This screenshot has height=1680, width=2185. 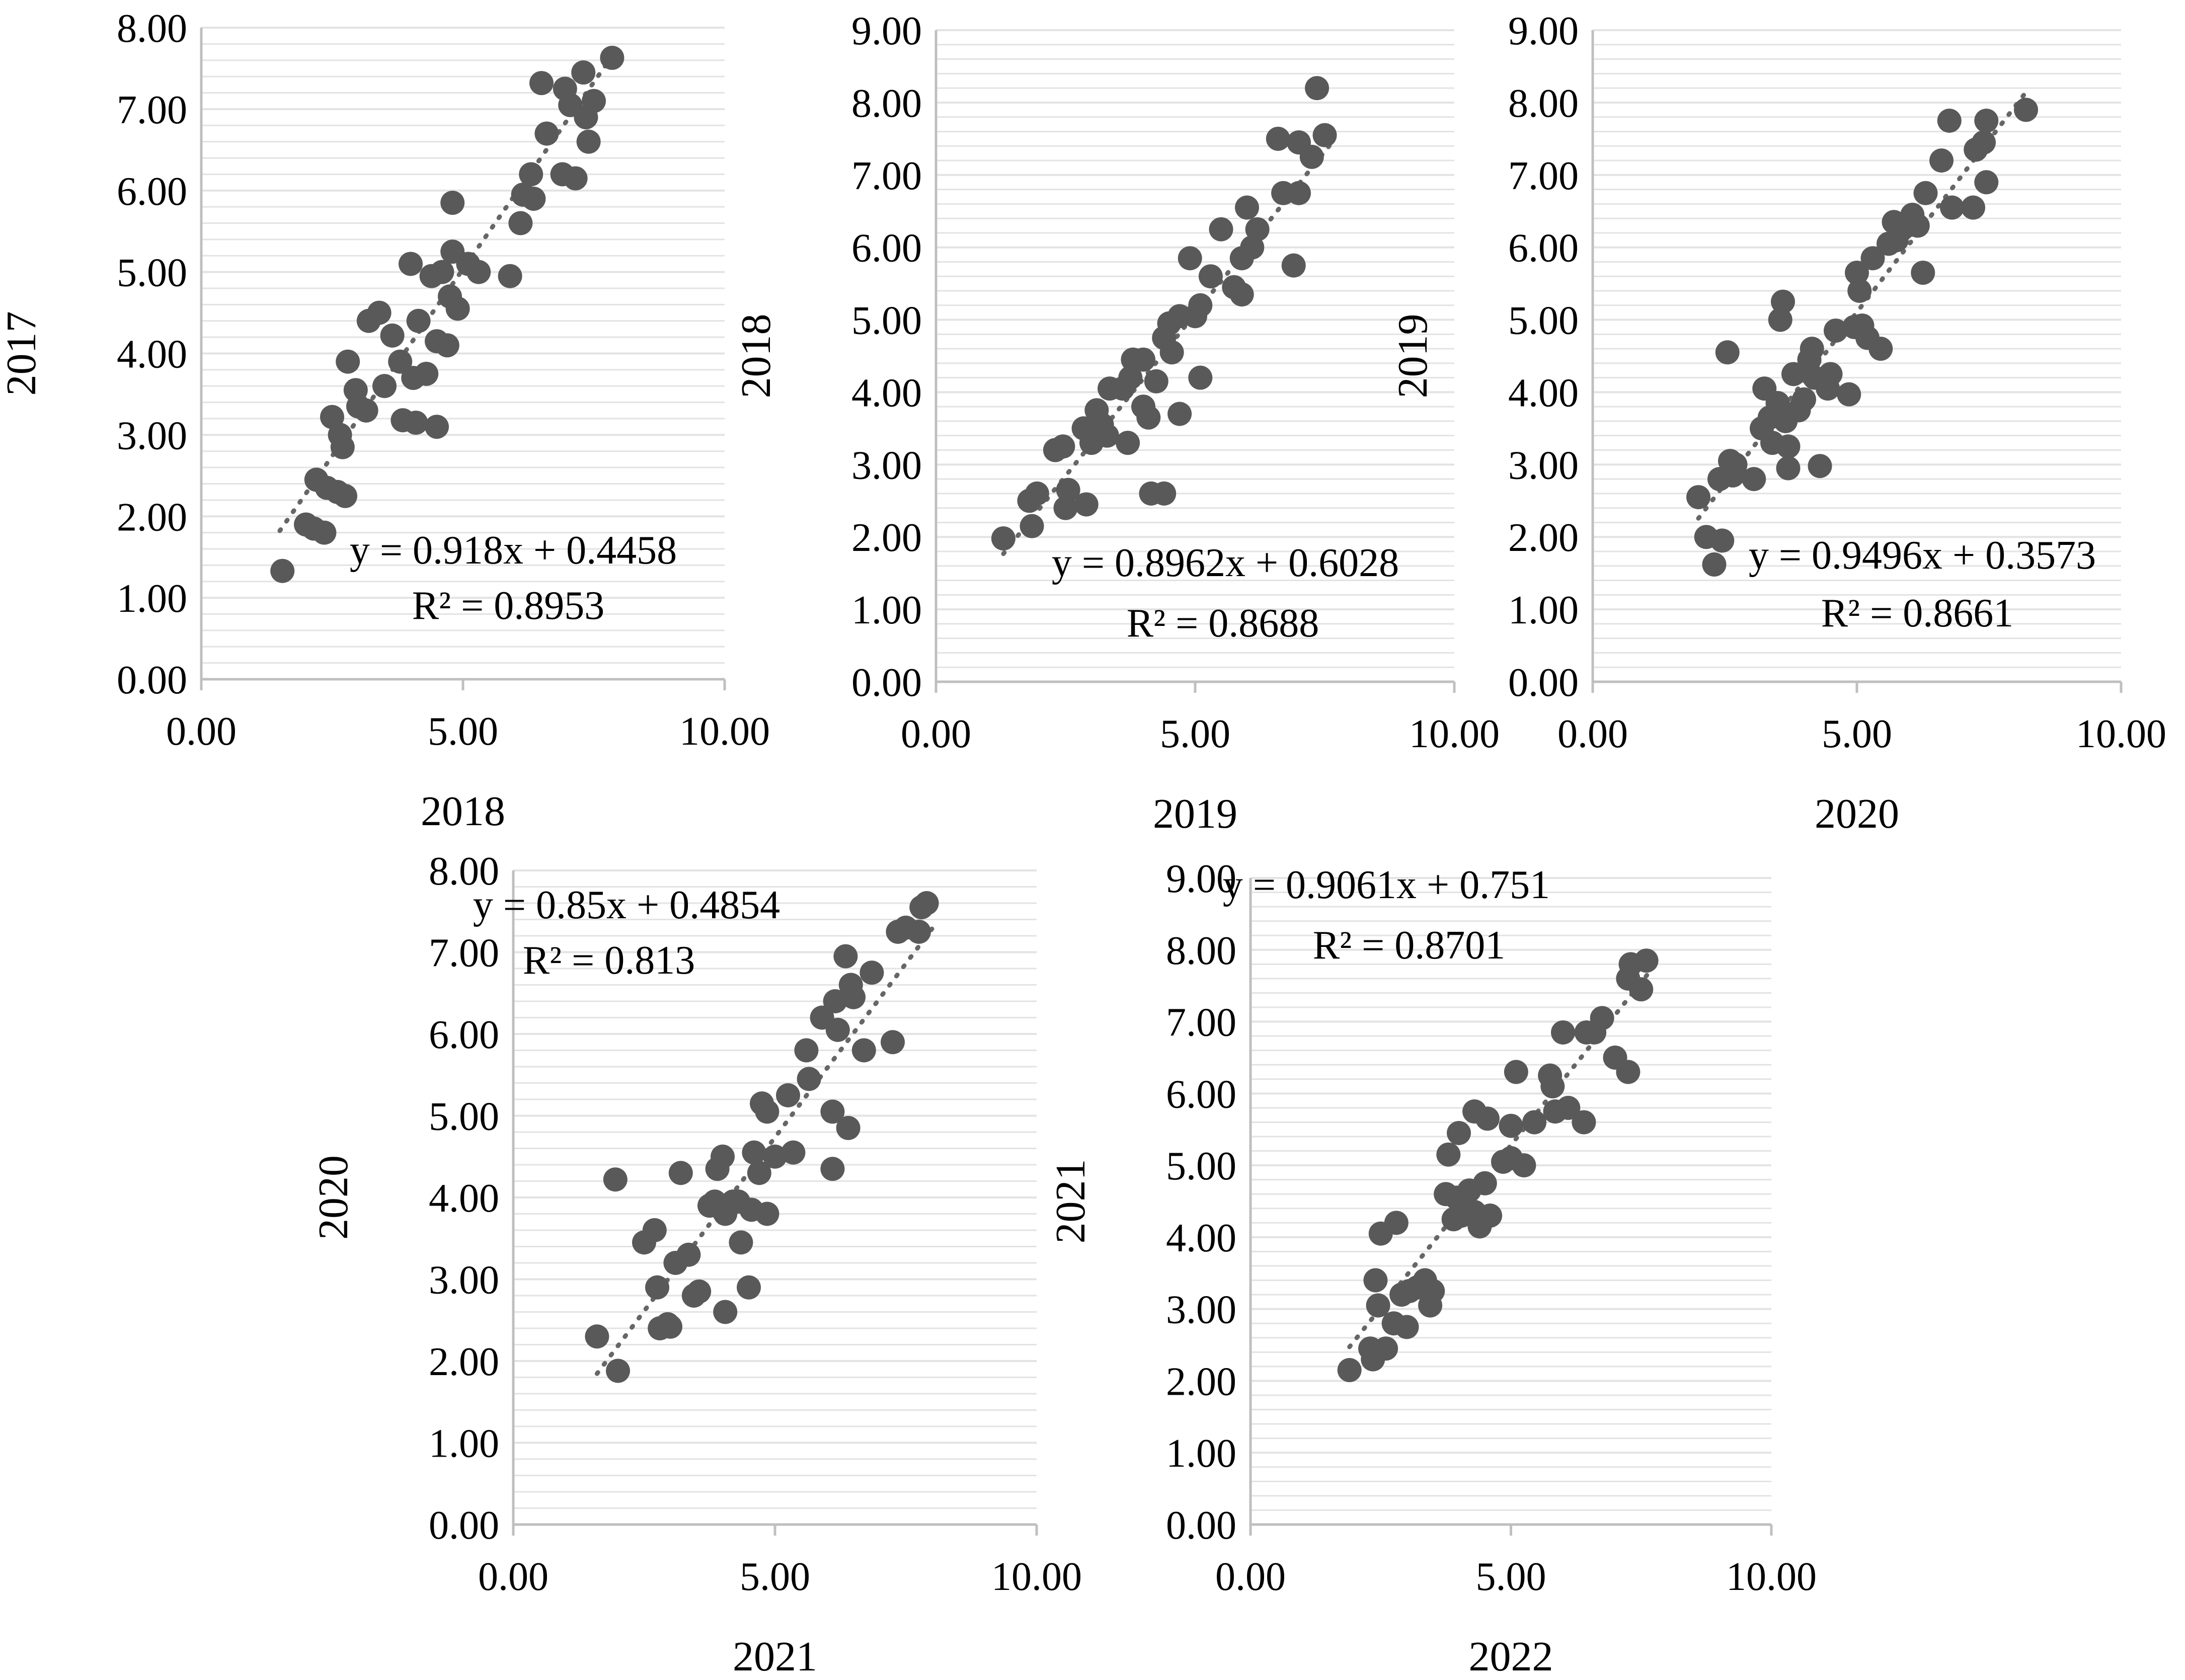 I want to click on y-tick-label: 8.00, so click(x=1201, y=951).